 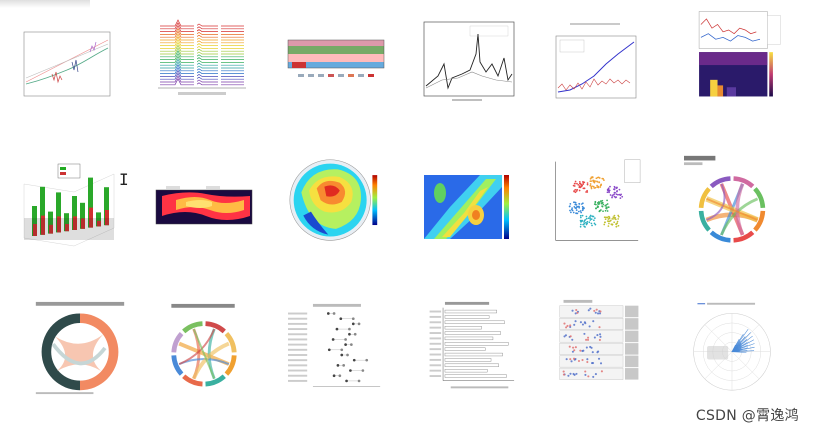 I want to click on cluster-scatter-thumb, so click(x=594, y=202).